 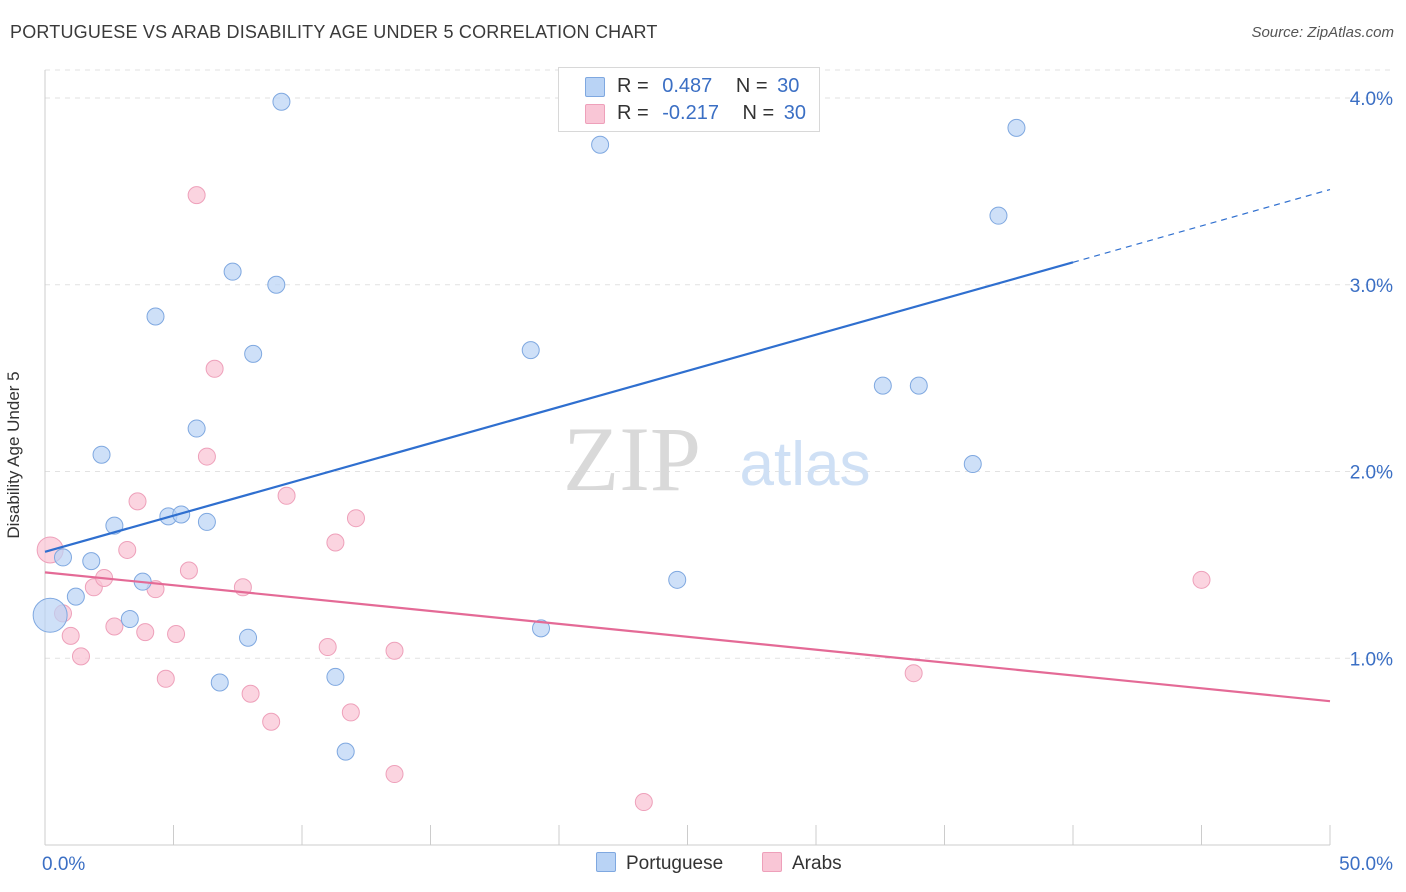 What do you see at coordinates (1371, 659) in the screenshot?
I see `y-tick-label: 1.0%` at bounding box center [1371, 659].